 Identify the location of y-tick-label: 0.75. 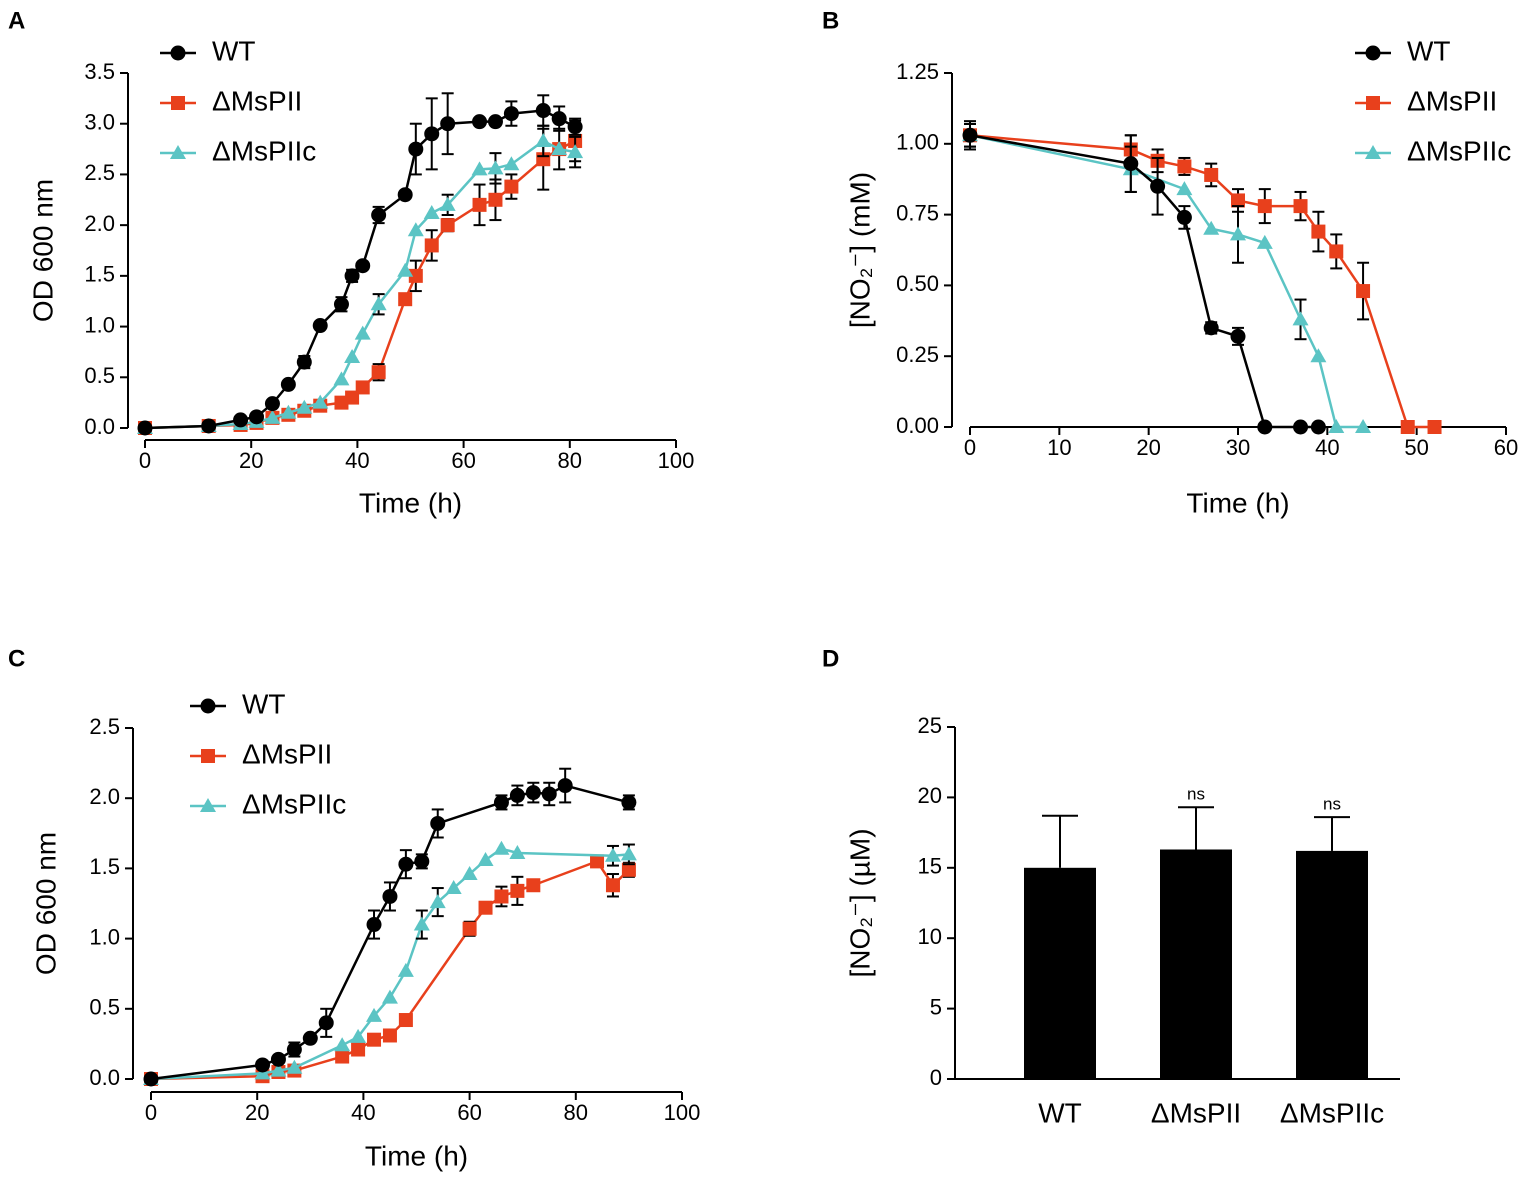
(917, 212).